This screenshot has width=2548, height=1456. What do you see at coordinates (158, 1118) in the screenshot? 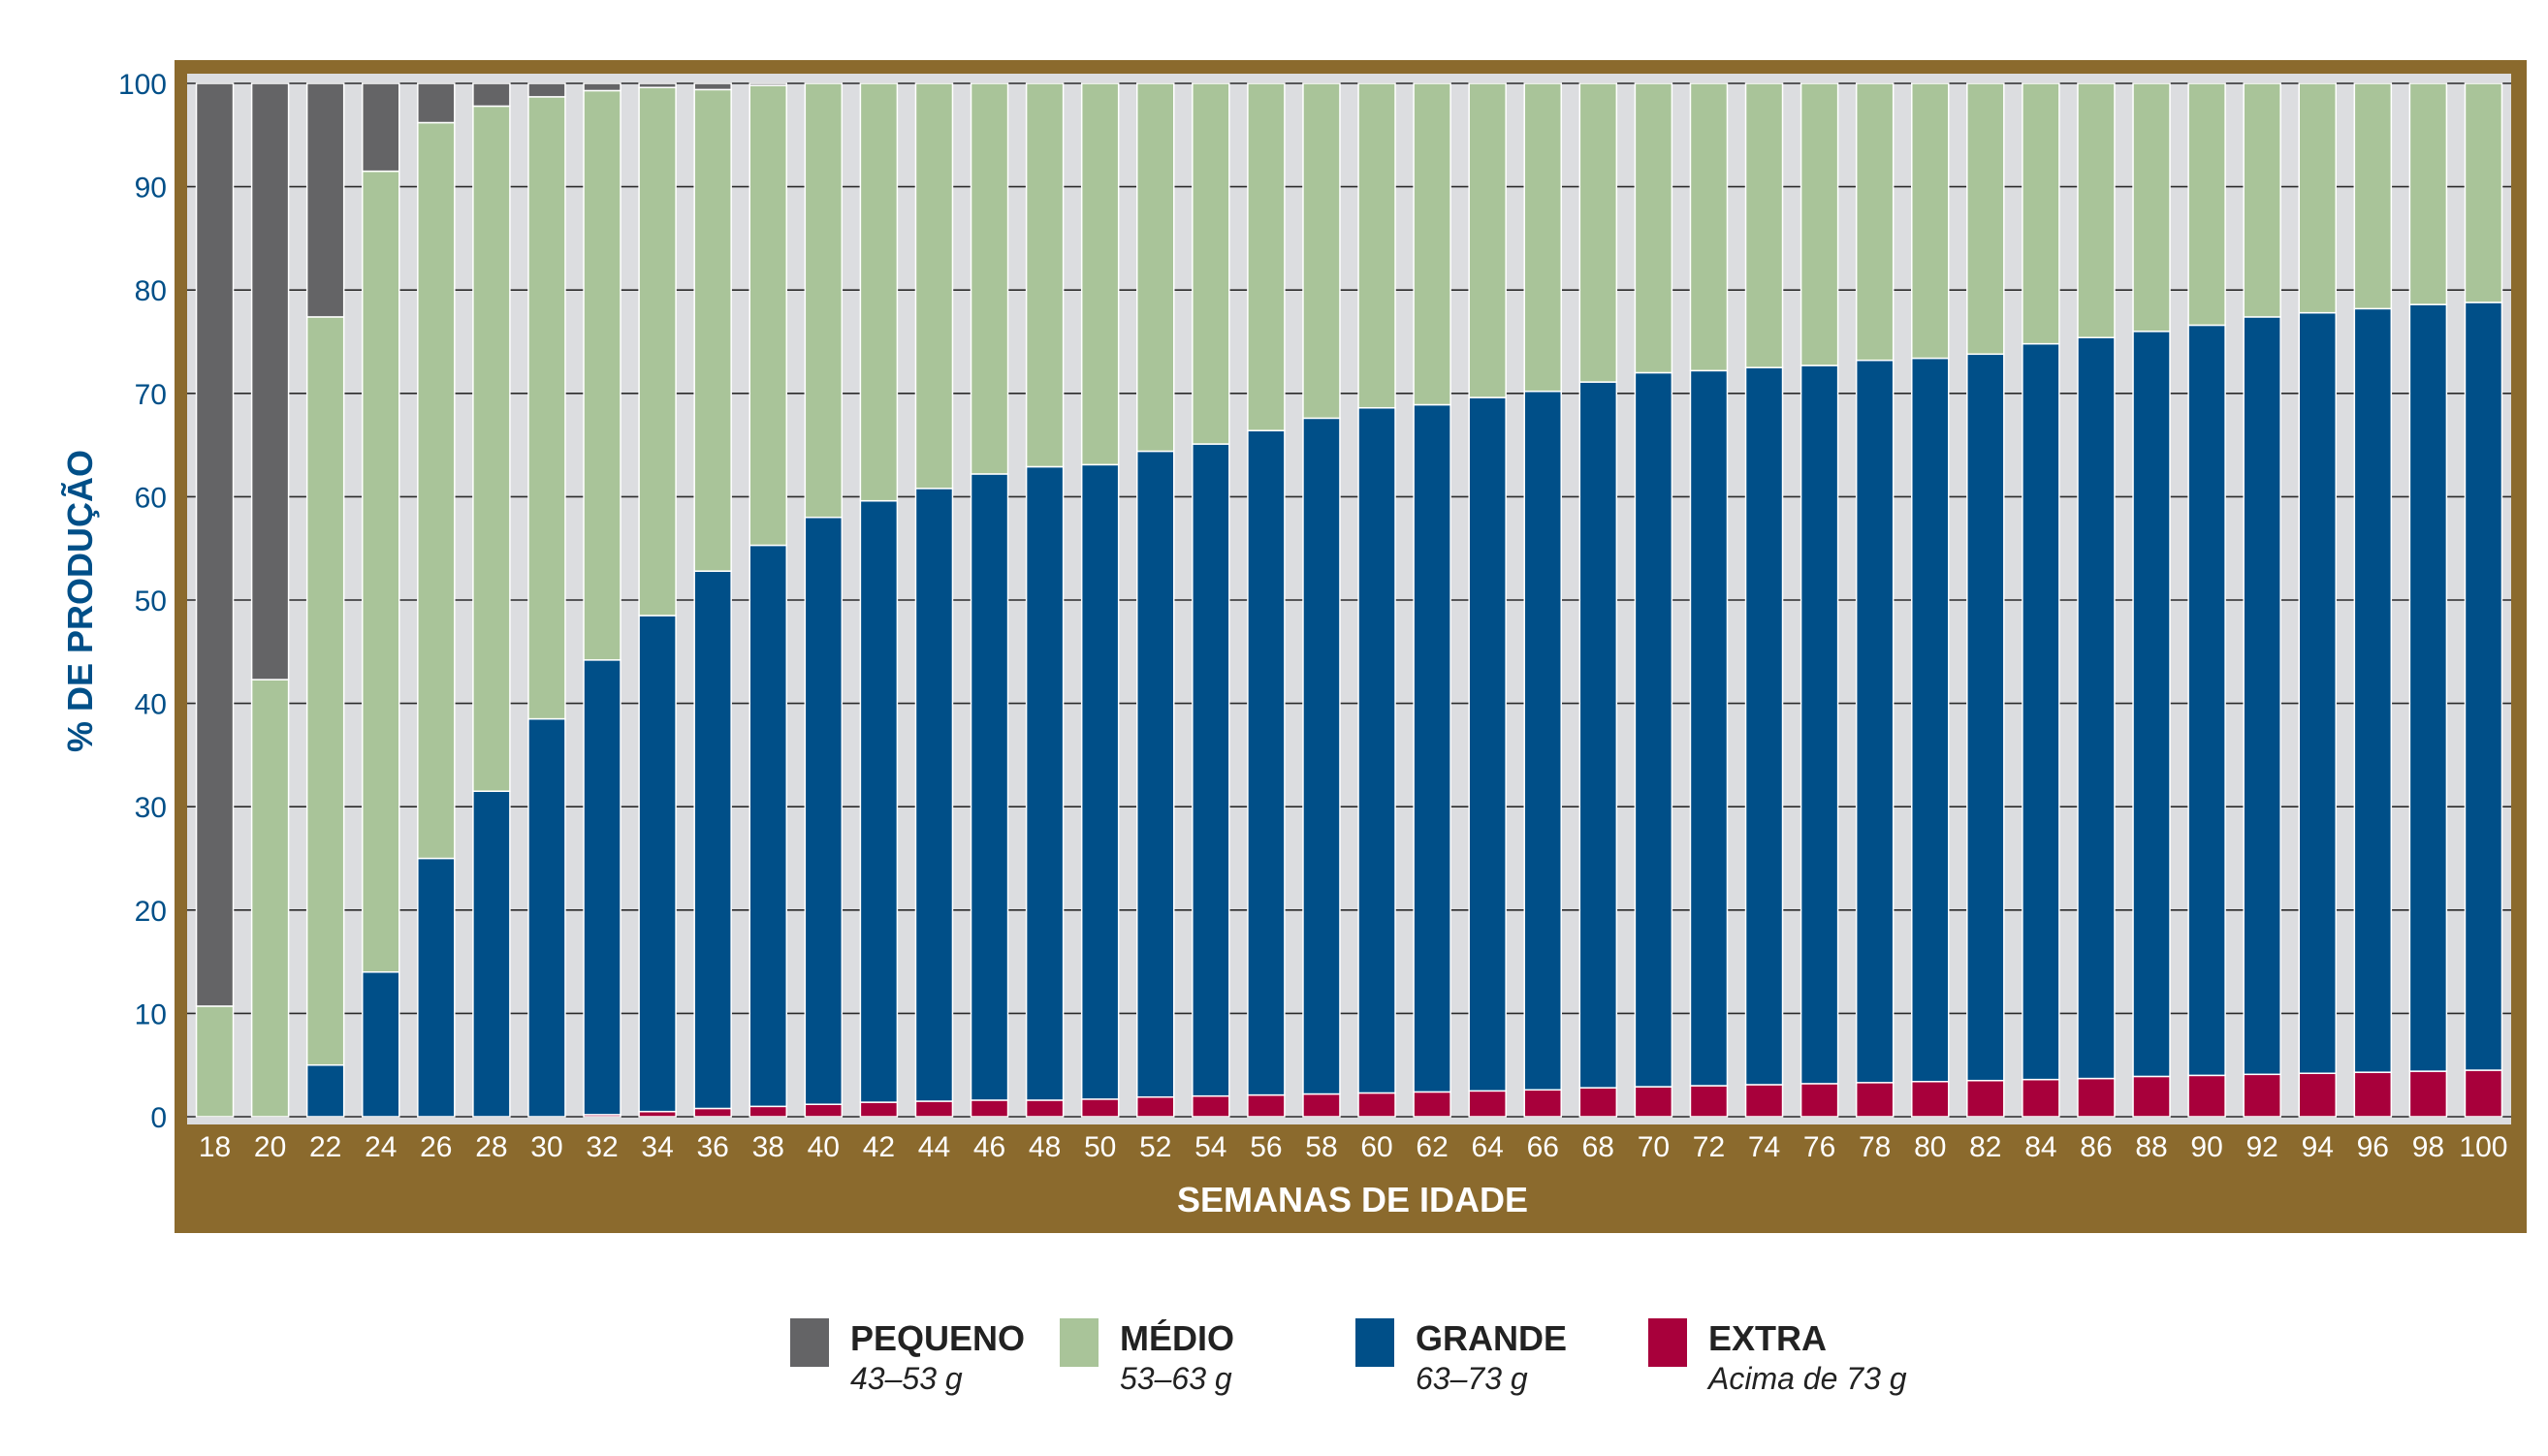
I see `y-tick-label: 0` at bounding box center [158, 1118].